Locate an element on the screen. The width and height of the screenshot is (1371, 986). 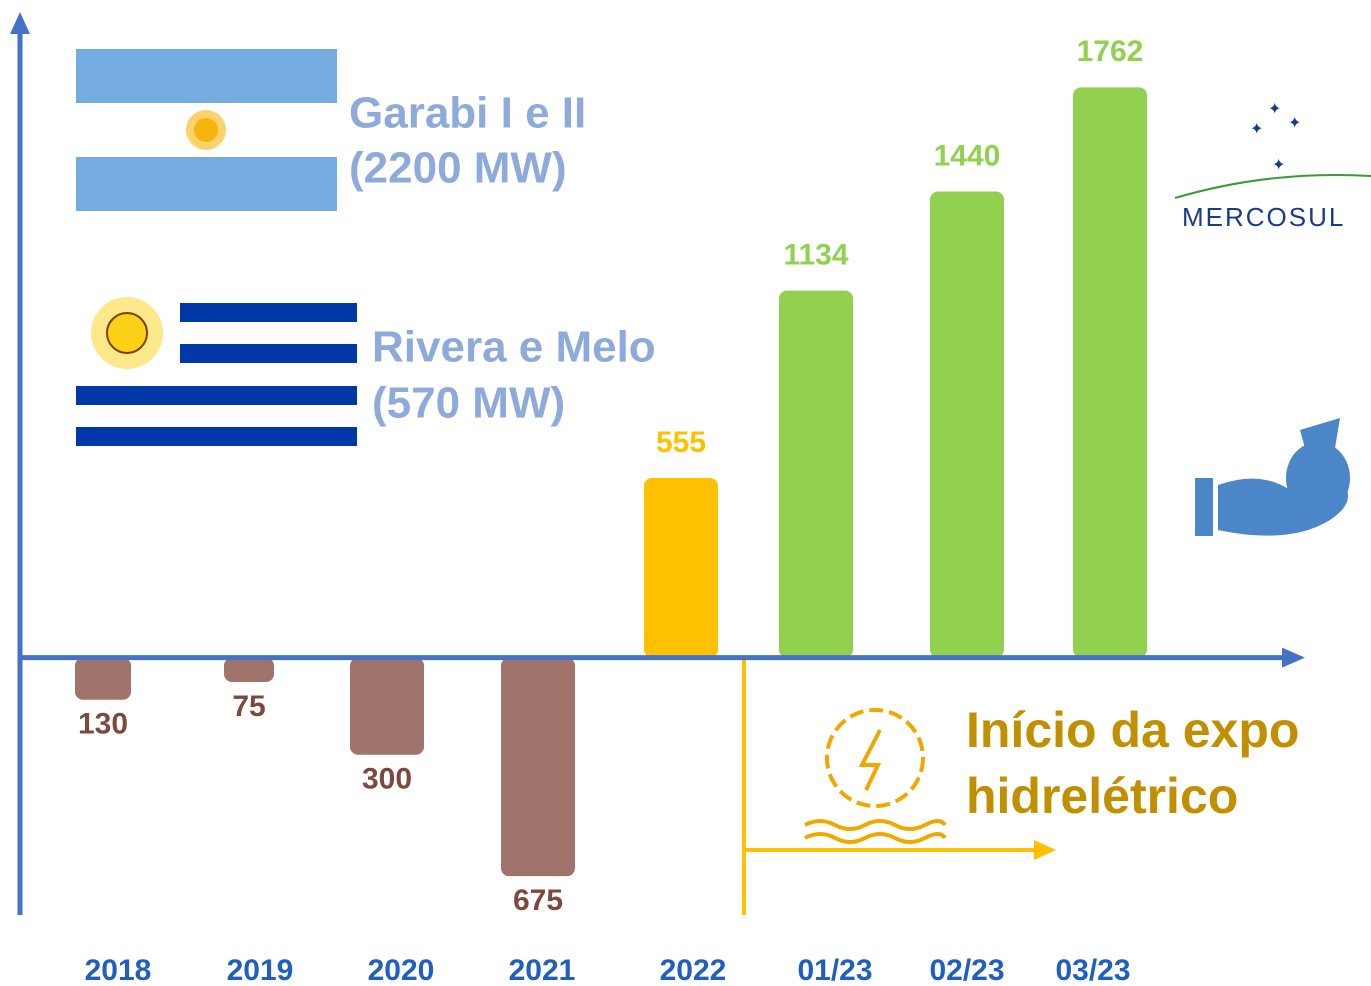
mercosul-logo: ✦ ✦ ✦ ✦ is located at coordinates (1272, 150).